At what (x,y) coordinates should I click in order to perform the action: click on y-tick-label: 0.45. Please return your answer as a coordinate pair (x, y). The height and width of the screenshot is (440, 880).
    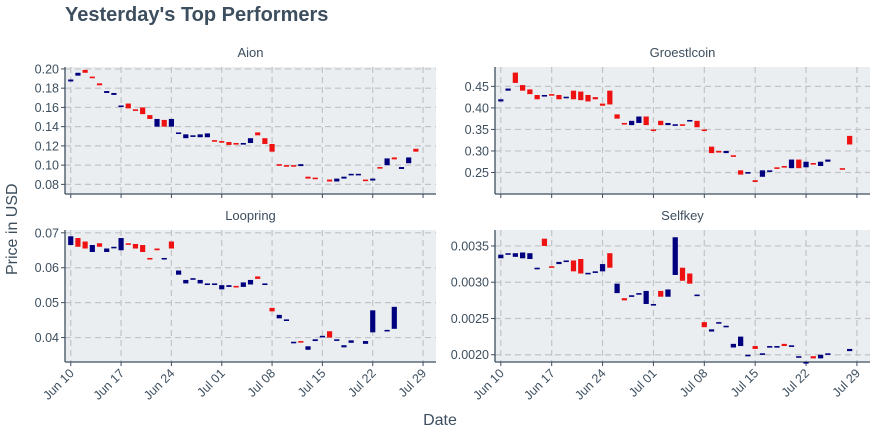
    Looking at the image, I should click on (477, 87).